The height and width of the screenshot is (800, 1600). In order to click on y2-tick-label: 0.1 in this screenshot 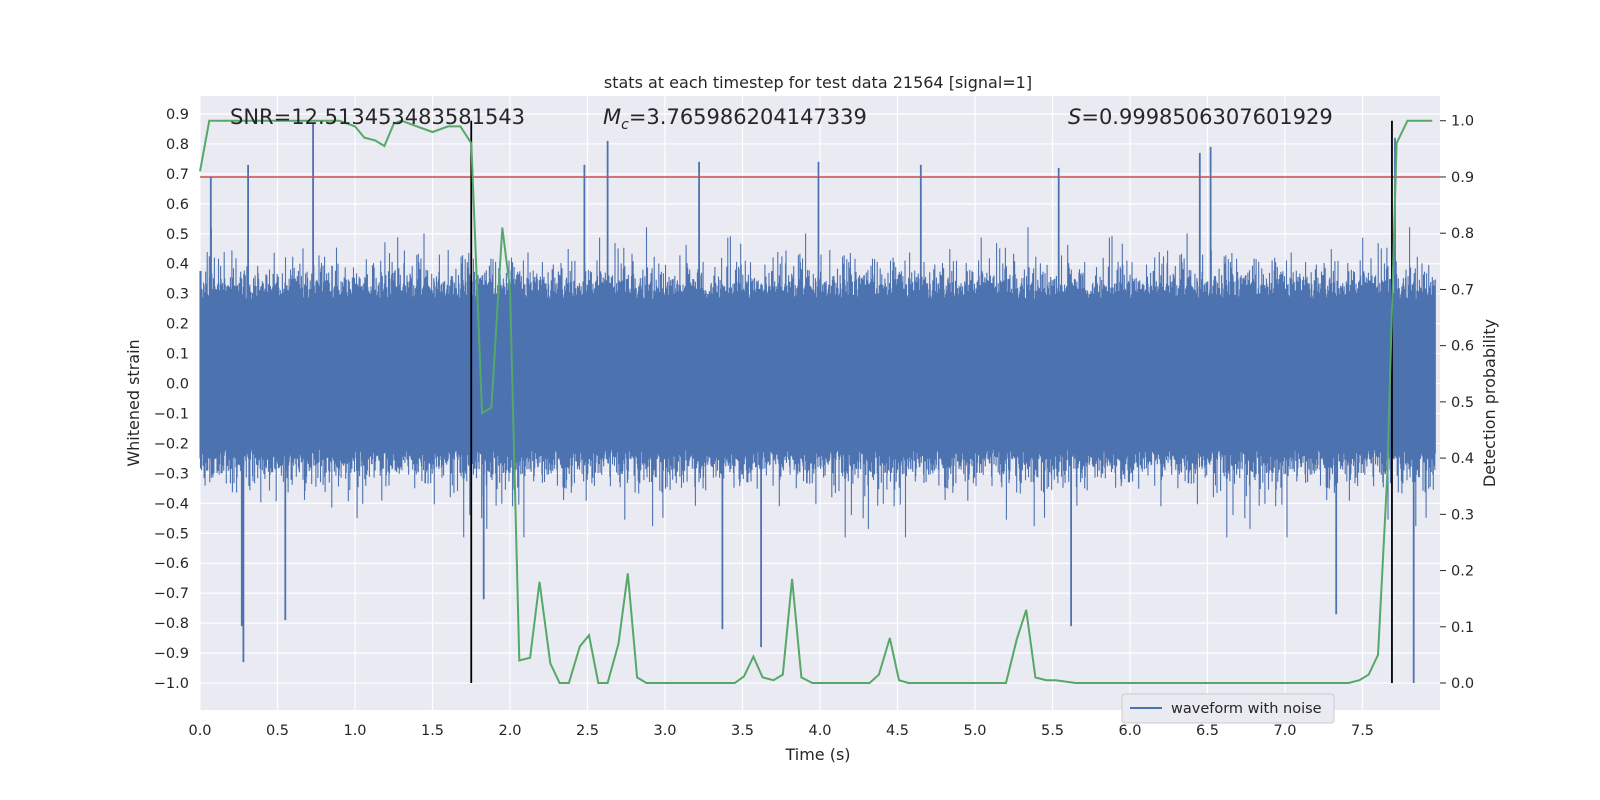, I will do `click(1462, 628)`.